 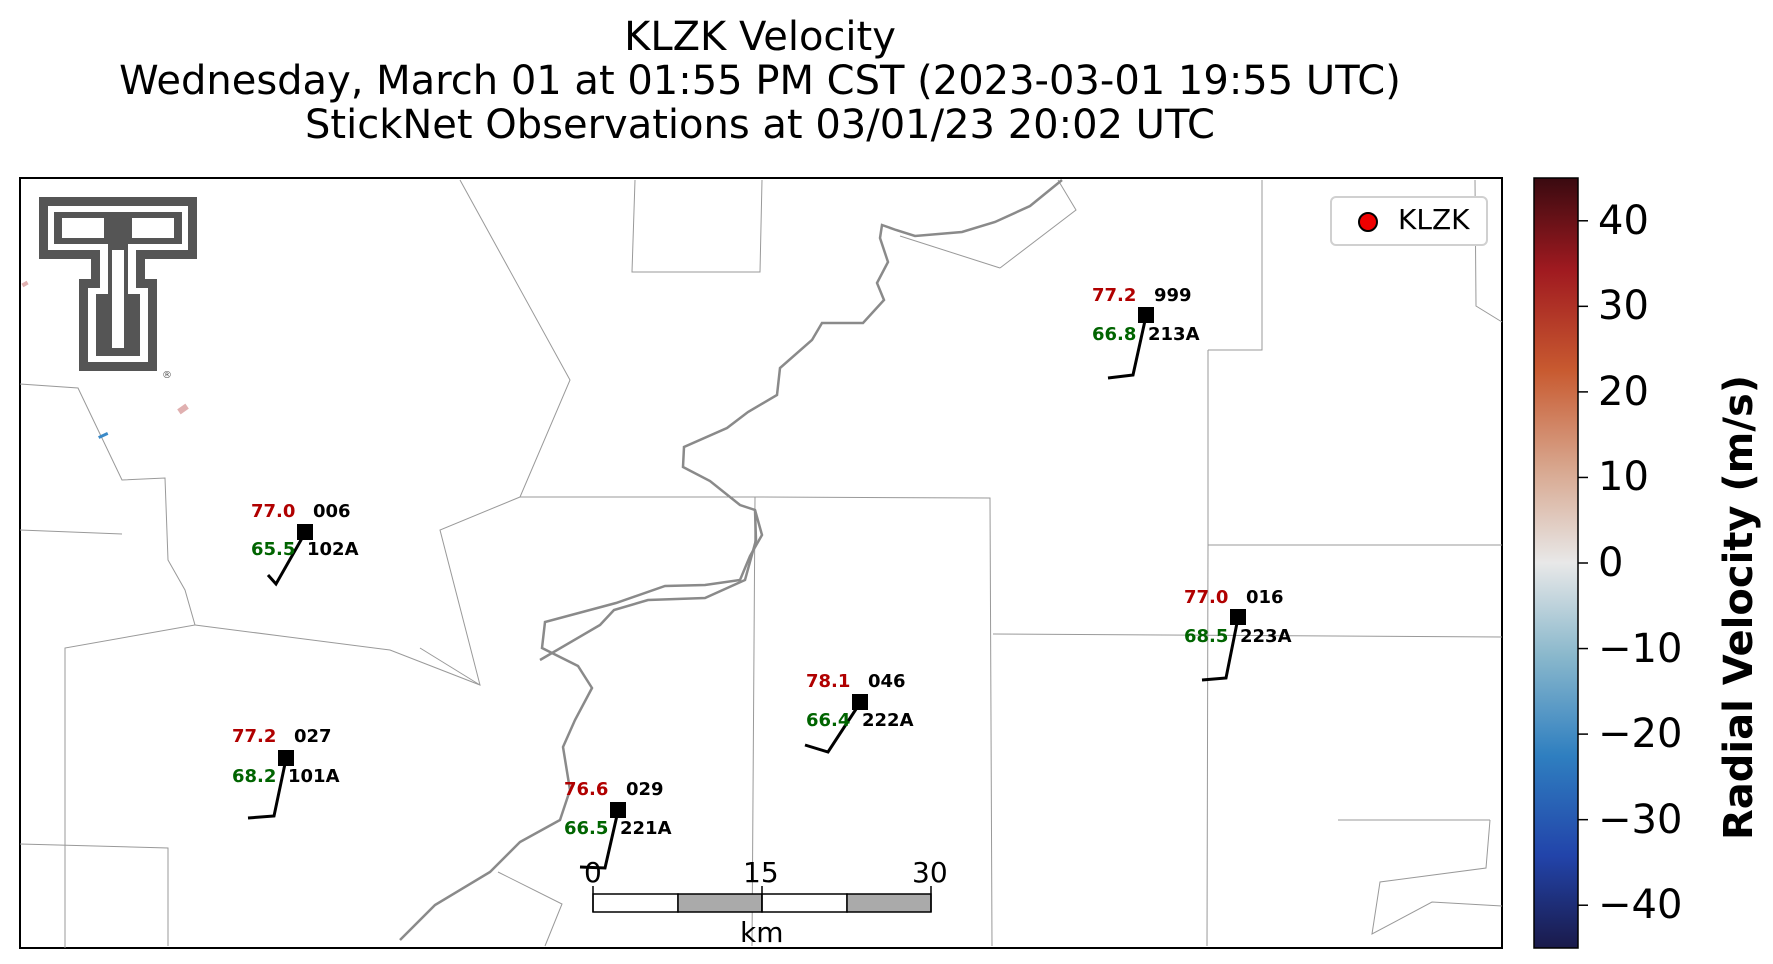 I want to click on station-name-046: 222A, so click(x=888, y=720).